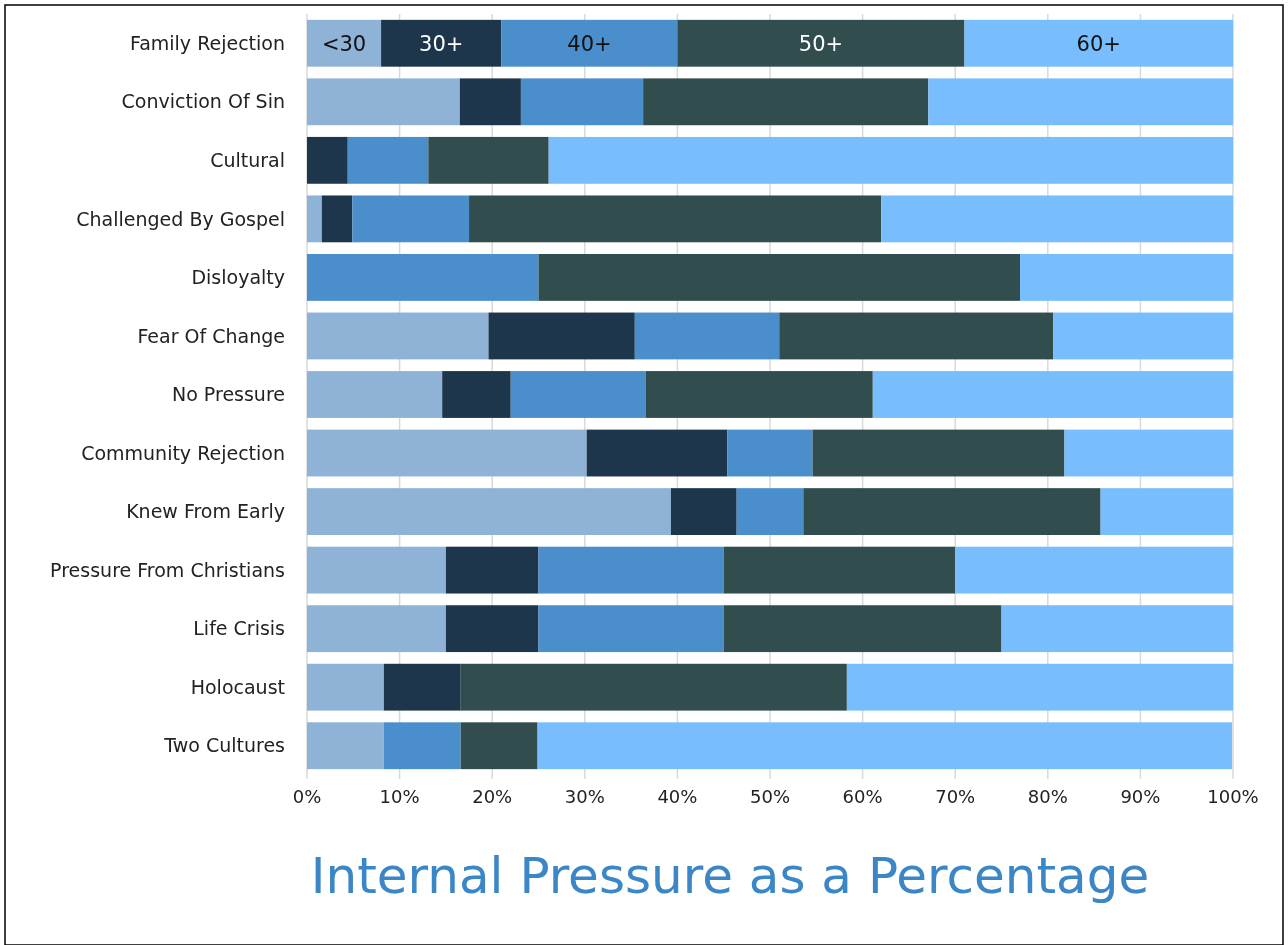 The image size is (1288, 945). What do you see at coordinates (1140, 796) in the screenshot?
I see `x-tick-label: 90%` at bounding box center [1140, 796].